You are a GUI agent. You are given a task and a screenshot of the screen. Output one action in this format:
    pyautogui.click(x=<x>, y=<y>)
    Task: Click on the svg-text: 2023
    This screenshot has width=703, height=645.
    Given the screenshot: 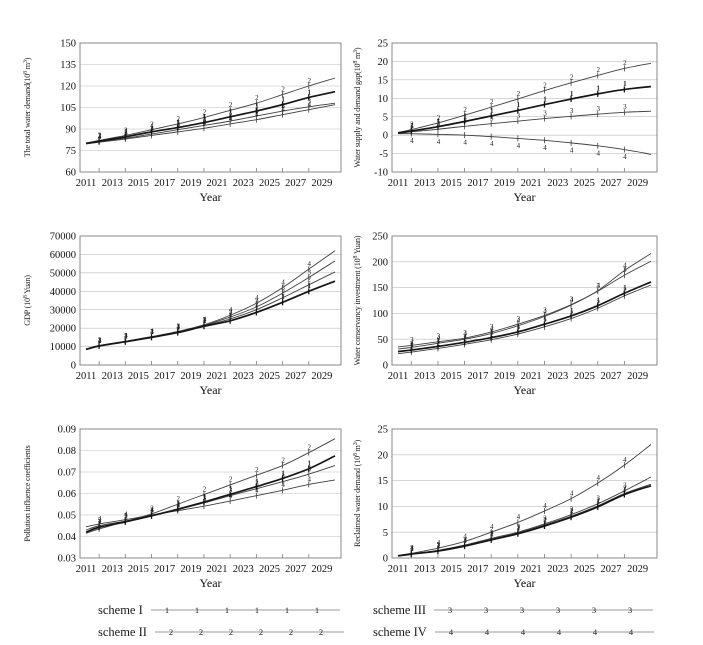 What is the action you would take?
    pyautogui.click(x=557, y=569)
    